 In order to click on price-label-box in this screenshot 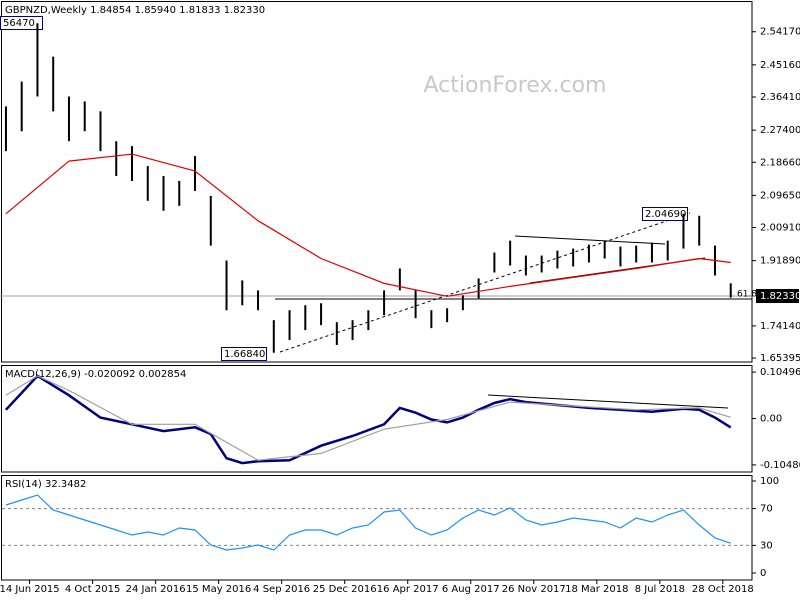, I will do `click(777, 296)`.